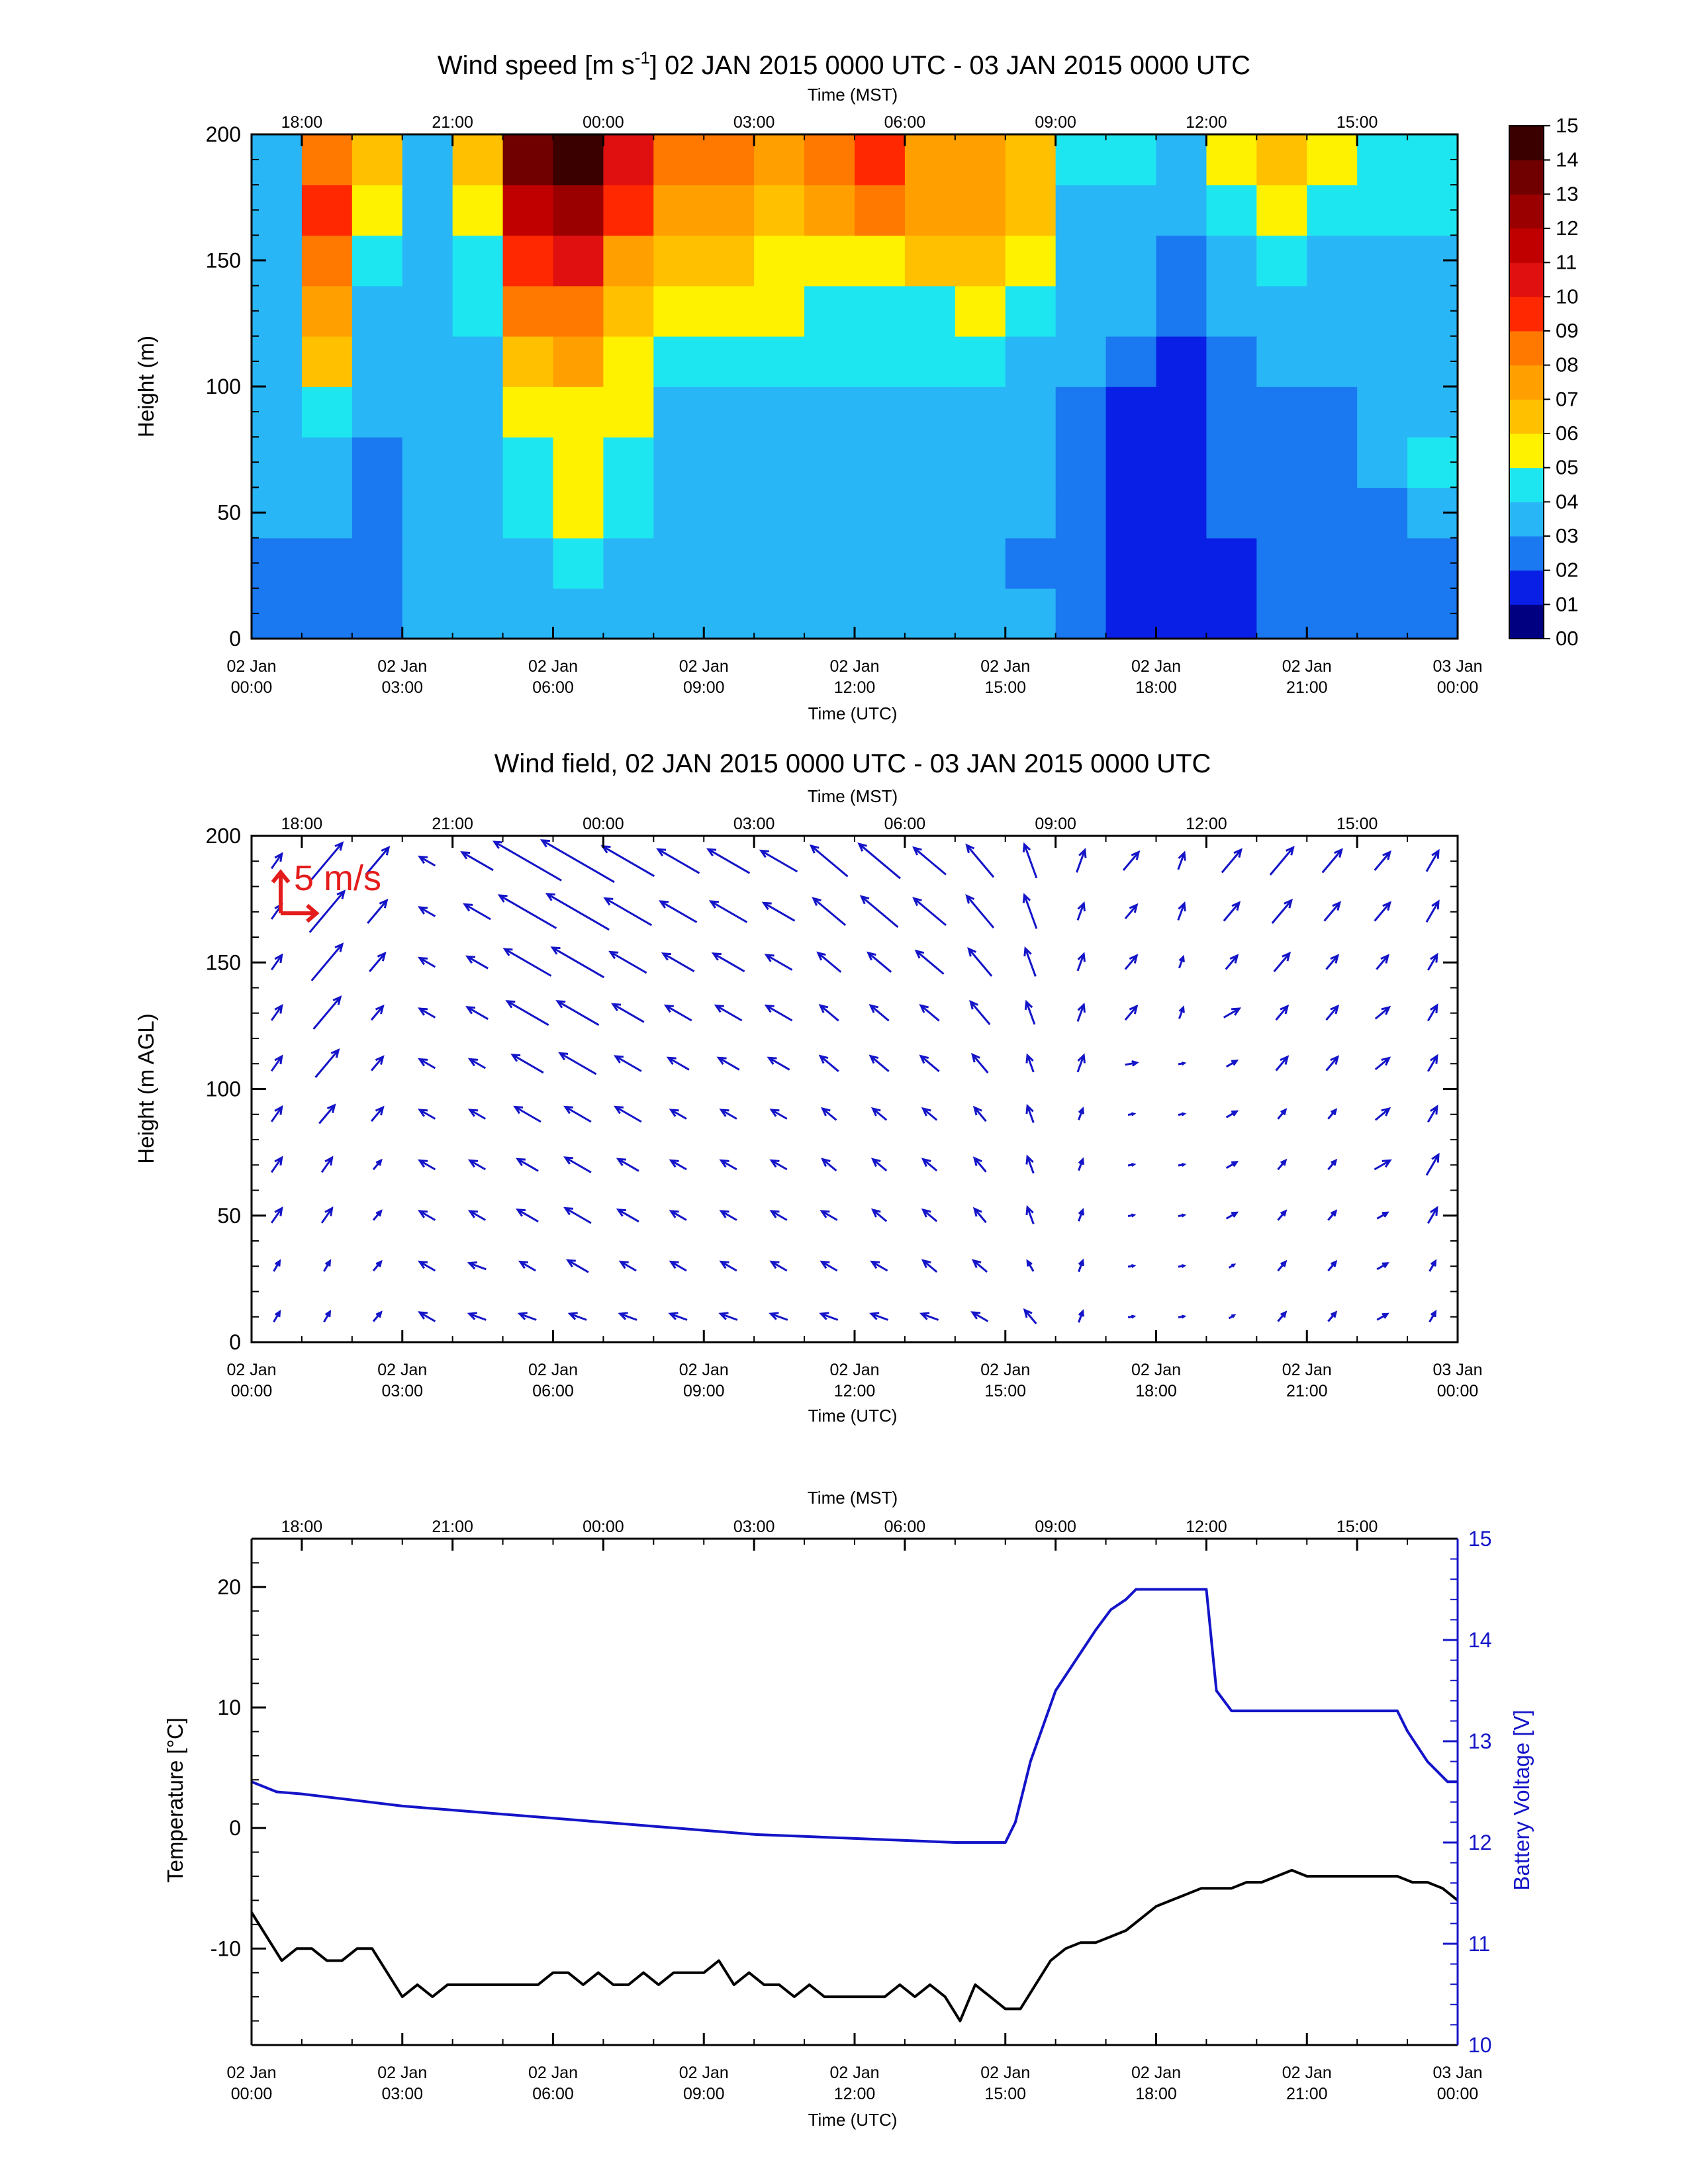 Image resolution: width=1688 pixels, height=2184 pixels. What do you see at coordinates (1005, 2094) in the screenshot?
I see `utc-tick-time: 15:00` at bounding box center [1005, 2094].